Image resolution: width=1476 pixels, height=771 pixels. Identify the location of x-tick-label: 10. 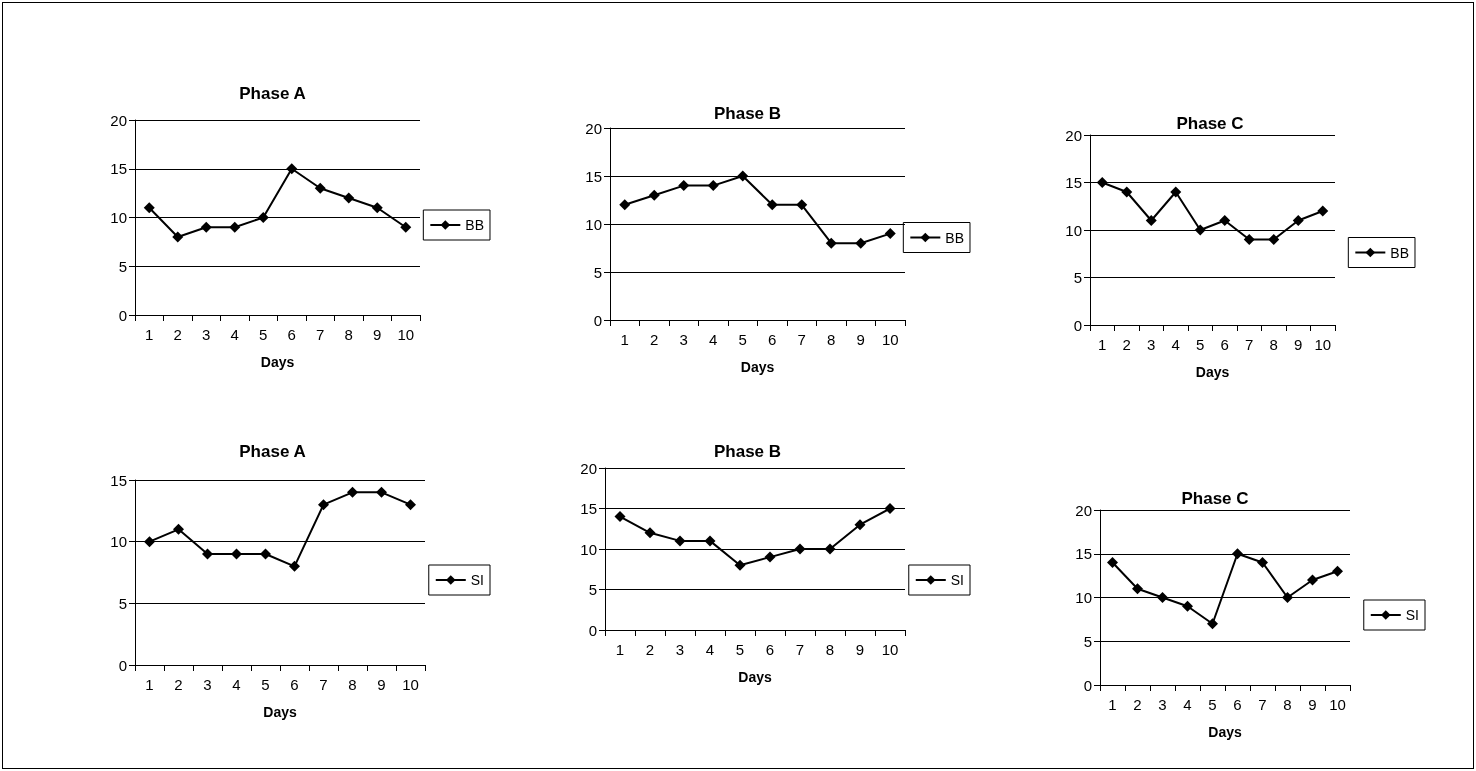
(890, 649).